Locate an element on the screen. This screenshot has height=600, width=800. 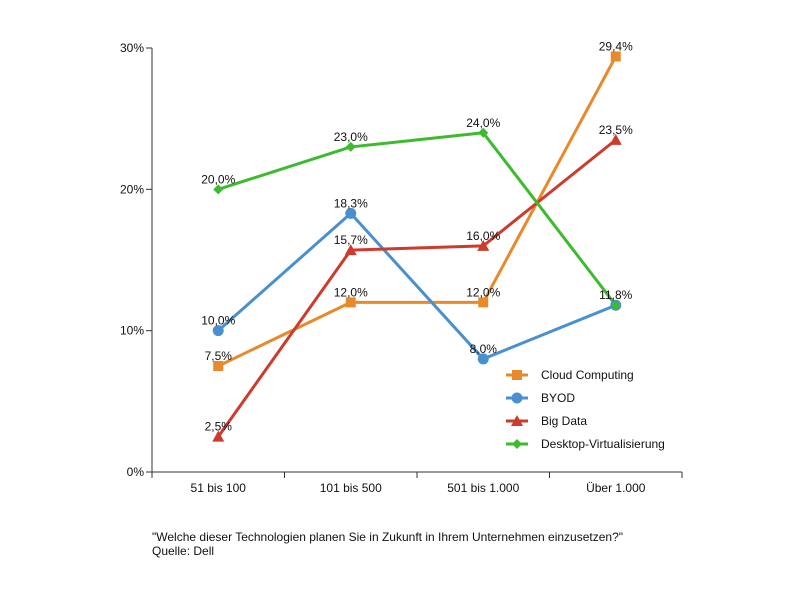
data-label: 18,3% is located at coordinates (351, 203).